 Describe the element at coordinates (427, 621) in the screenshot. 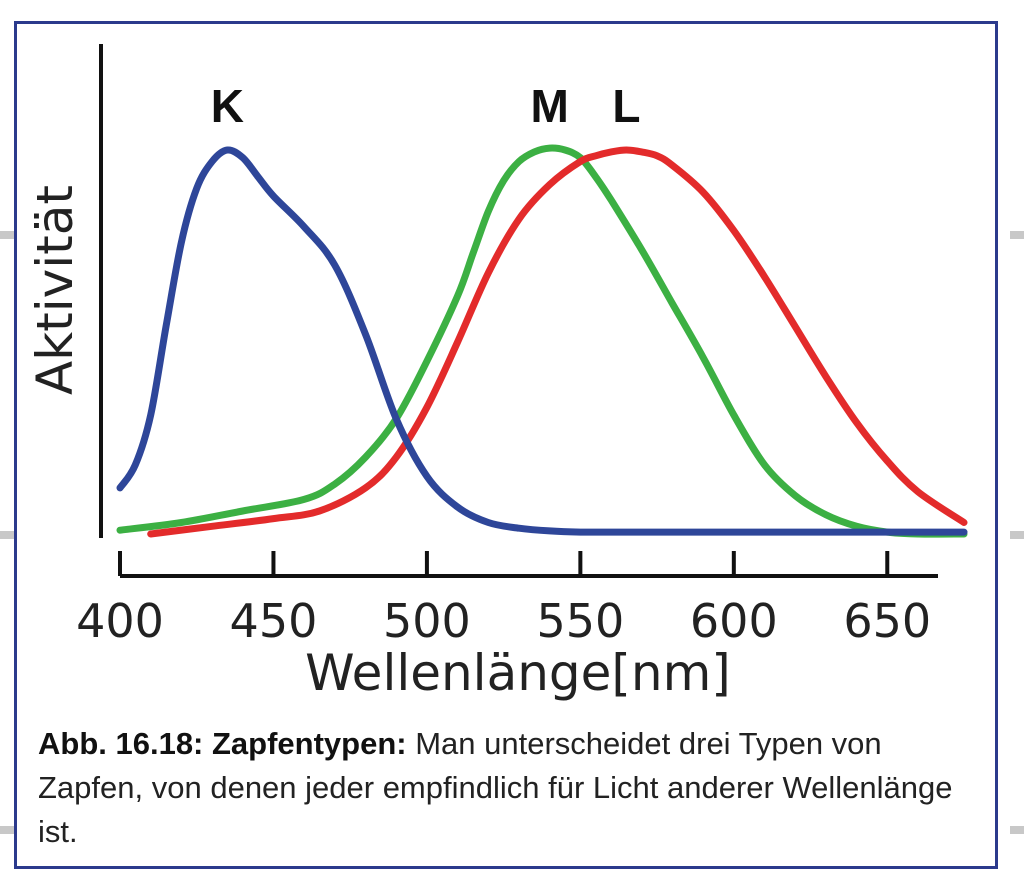

I see `x-tick-label: 500` at that location.